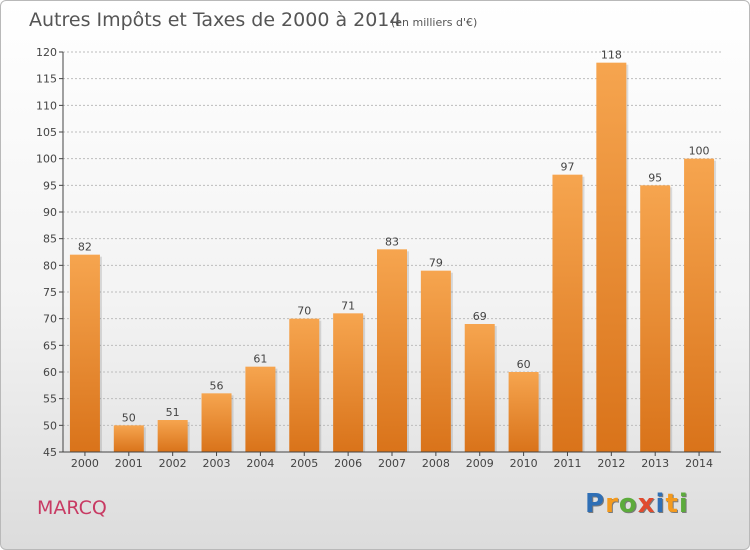  I want to click on value-label: 50, so click(129, 417).